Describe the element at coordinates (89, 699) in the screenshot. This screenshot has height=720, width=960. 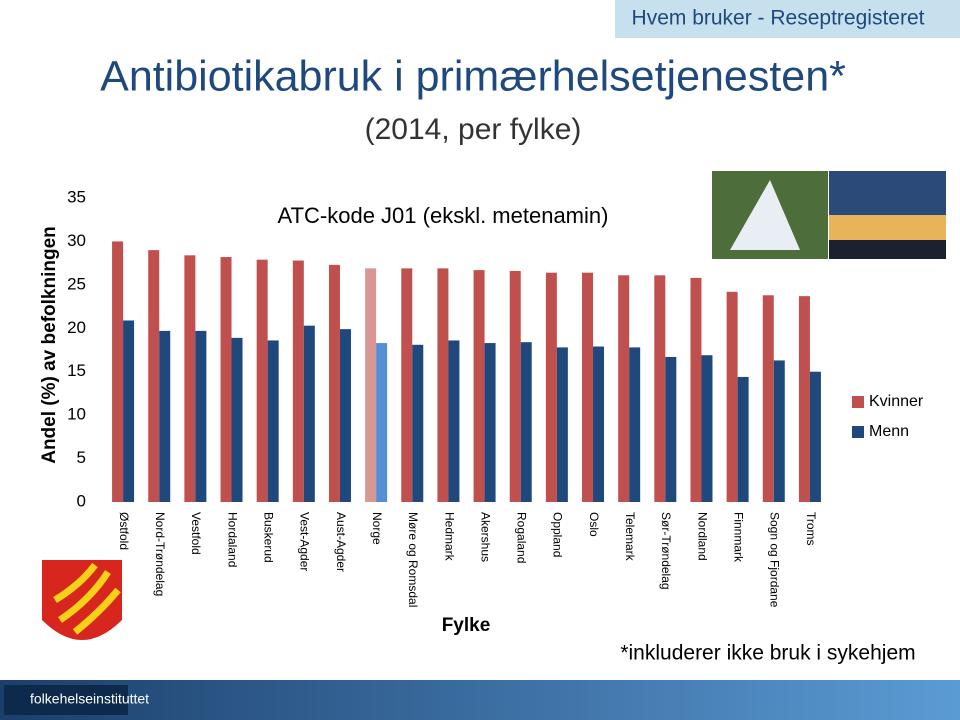
I see `footer-logo-text: folkehelseinstituttet` at that location.